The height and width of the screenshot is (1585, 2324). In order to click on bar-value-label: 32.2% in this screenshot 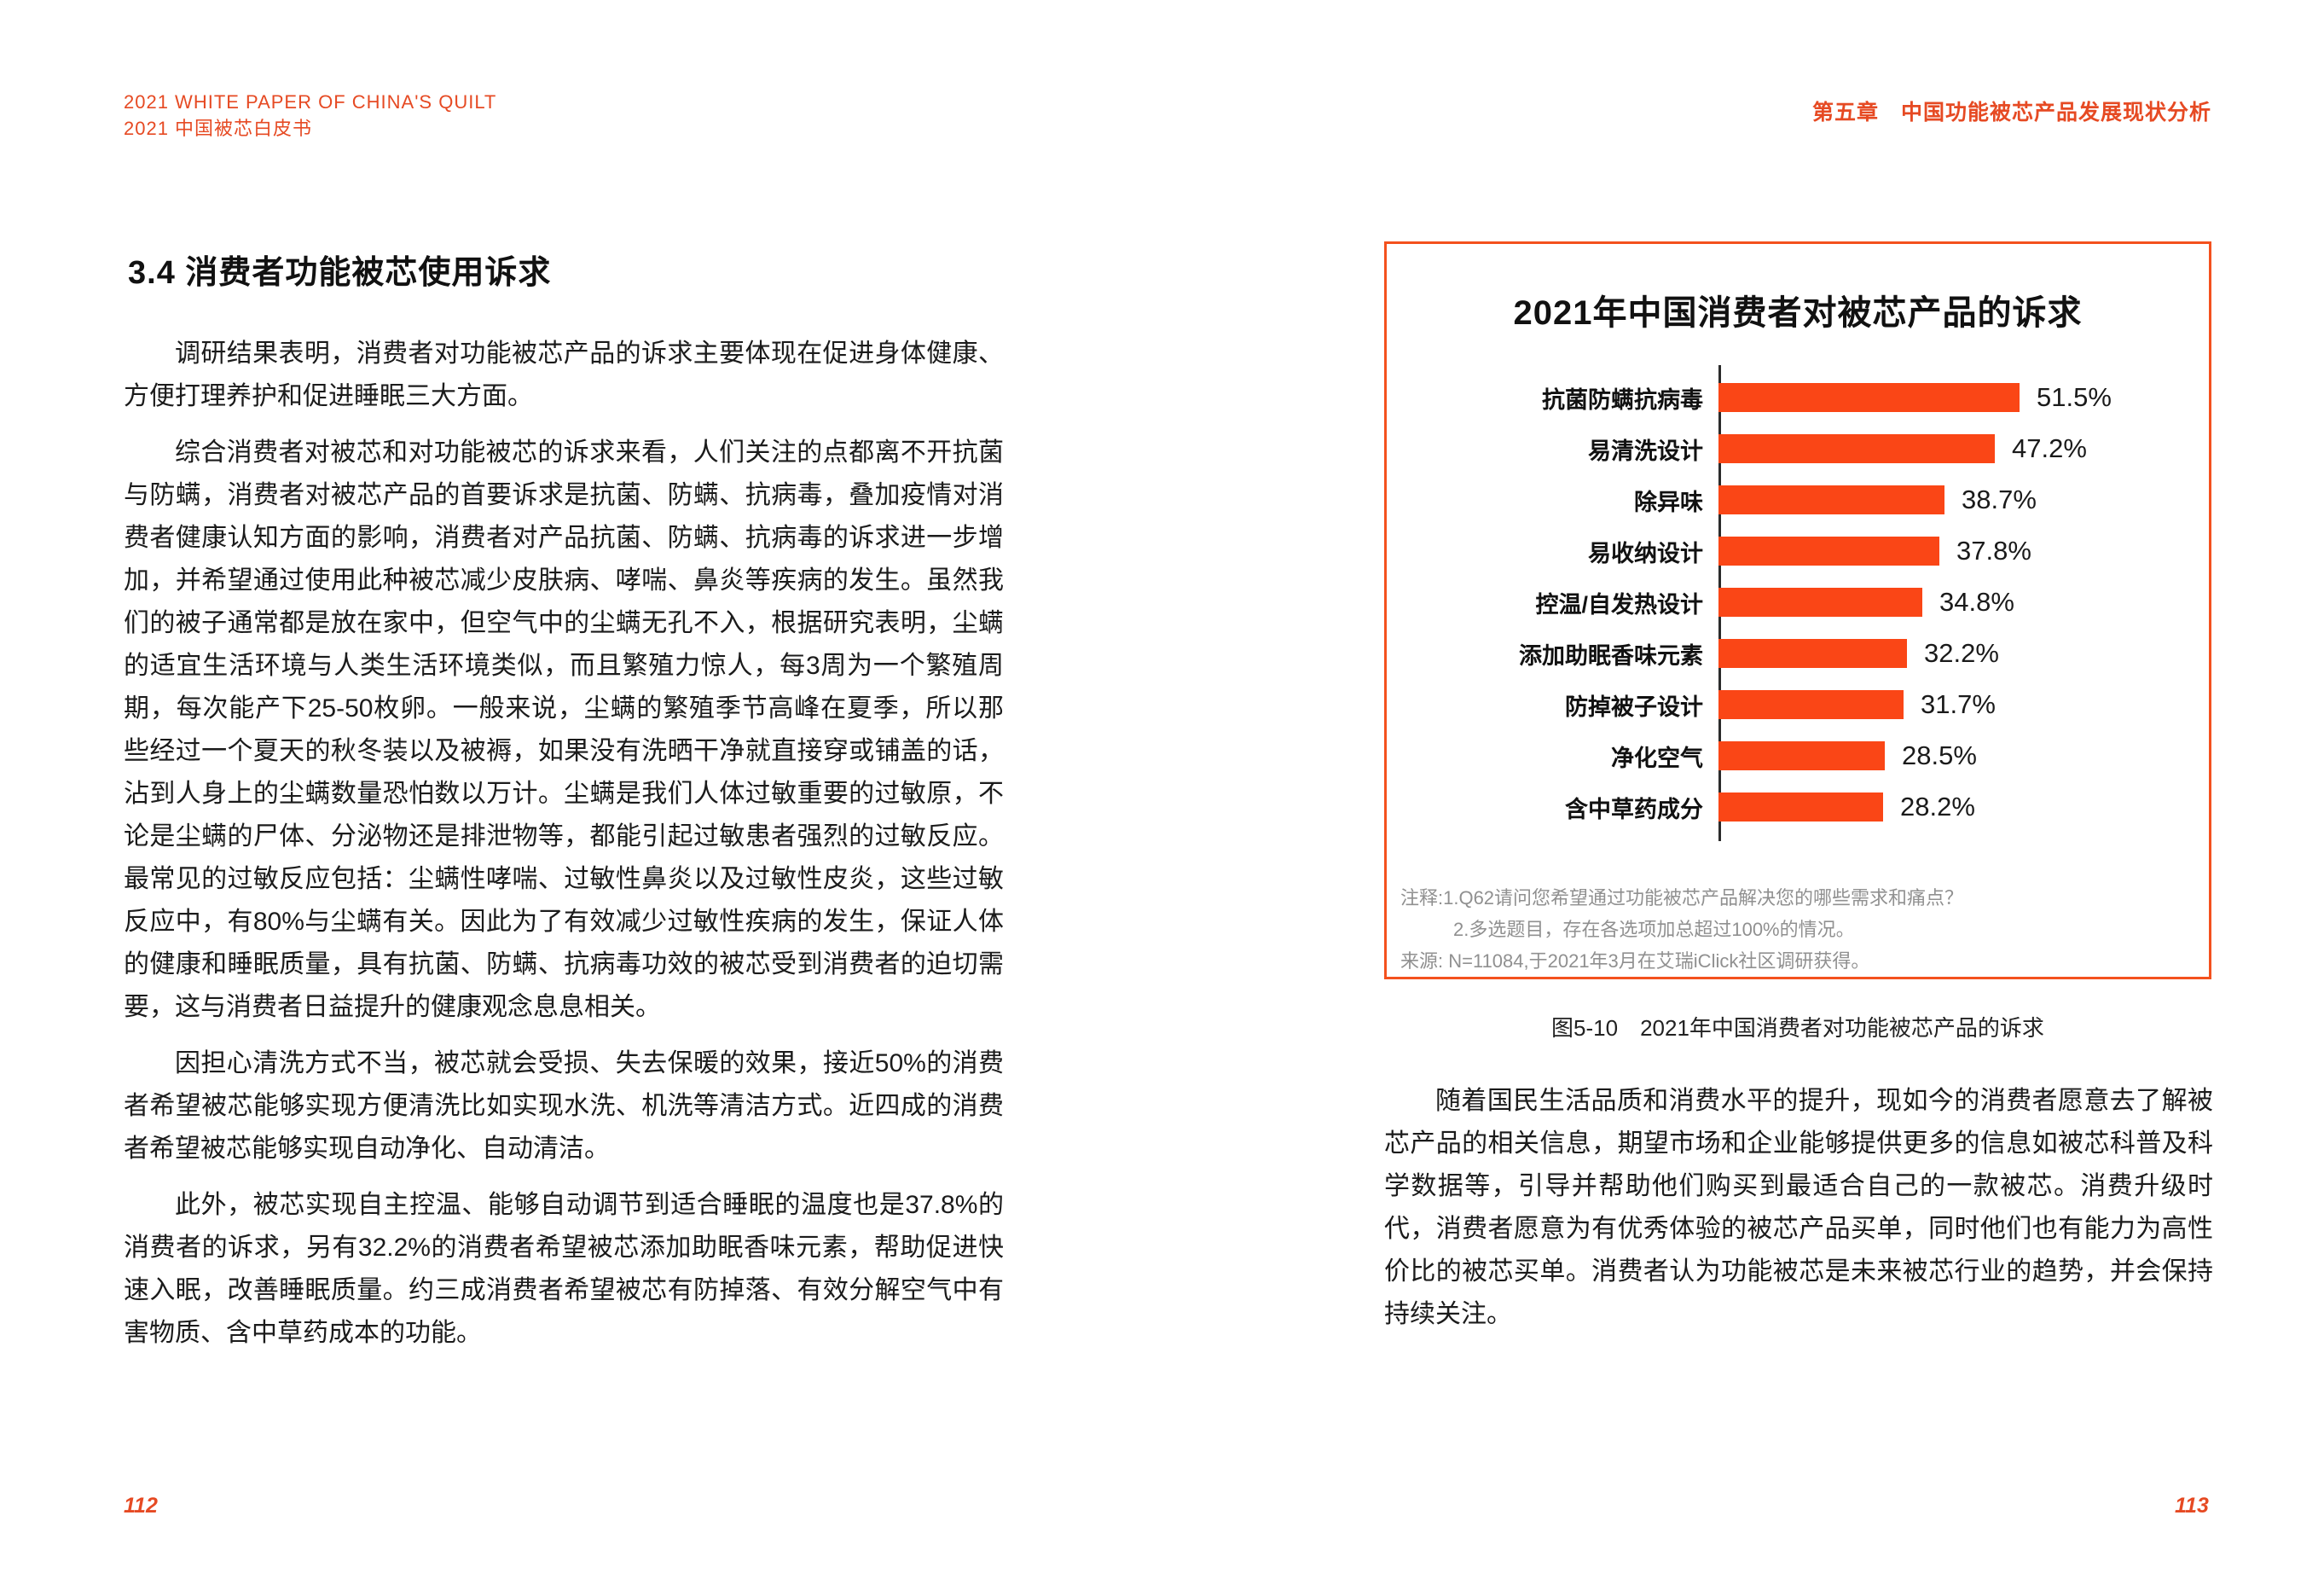, I will do `click(1961, 653)`.